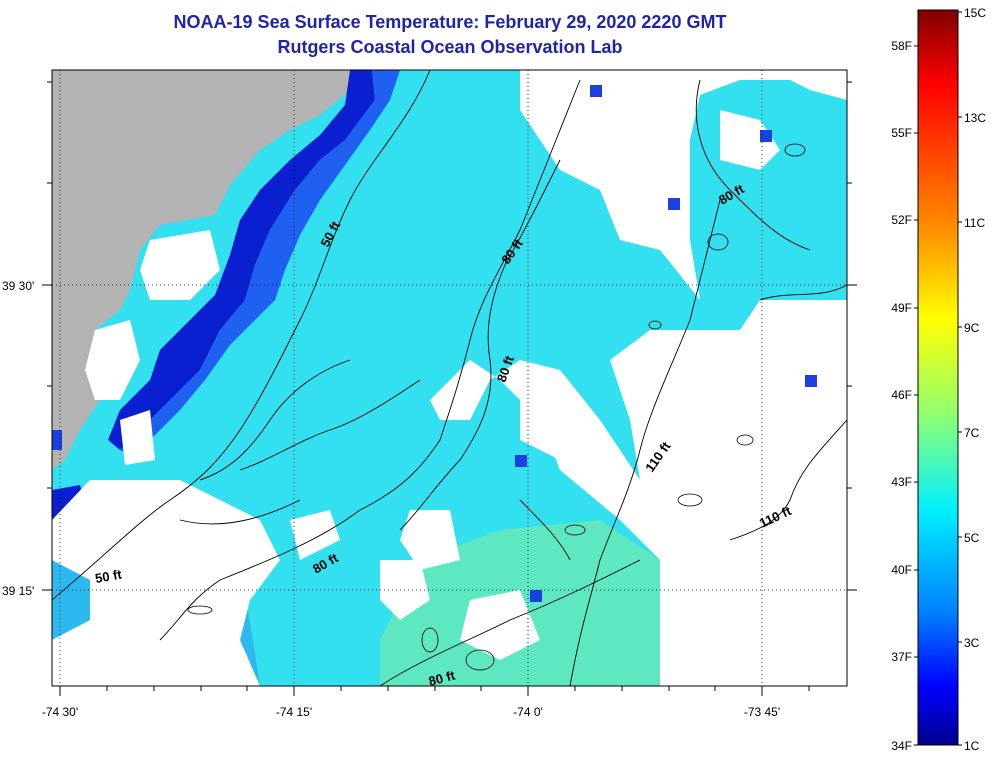  What do you see at coordinates (901, 308) in the screenshot?
I see `colorbar-f-label: 49F` at bounding box center [901, 308].